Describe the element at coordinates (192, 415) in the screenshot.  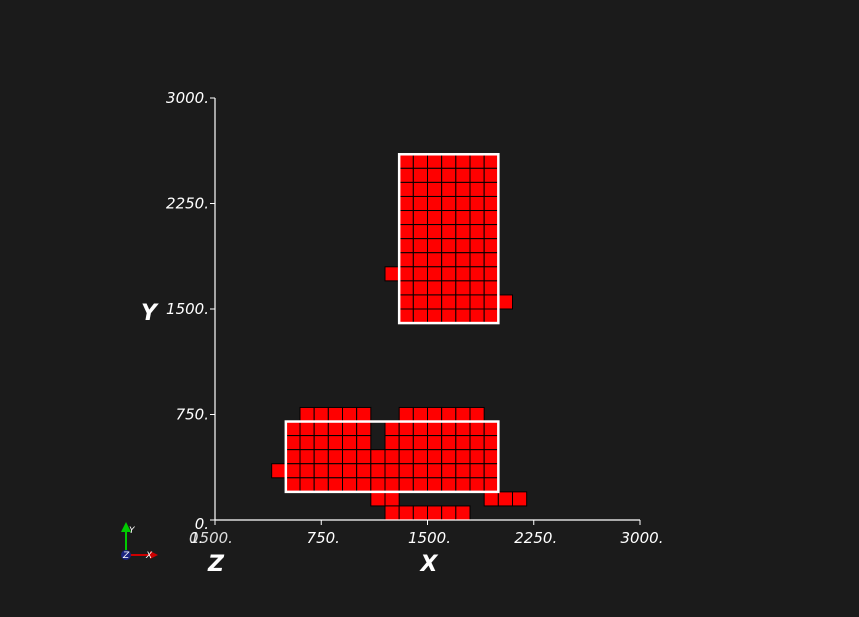
I see `y-tick-label: 750.` at that location.